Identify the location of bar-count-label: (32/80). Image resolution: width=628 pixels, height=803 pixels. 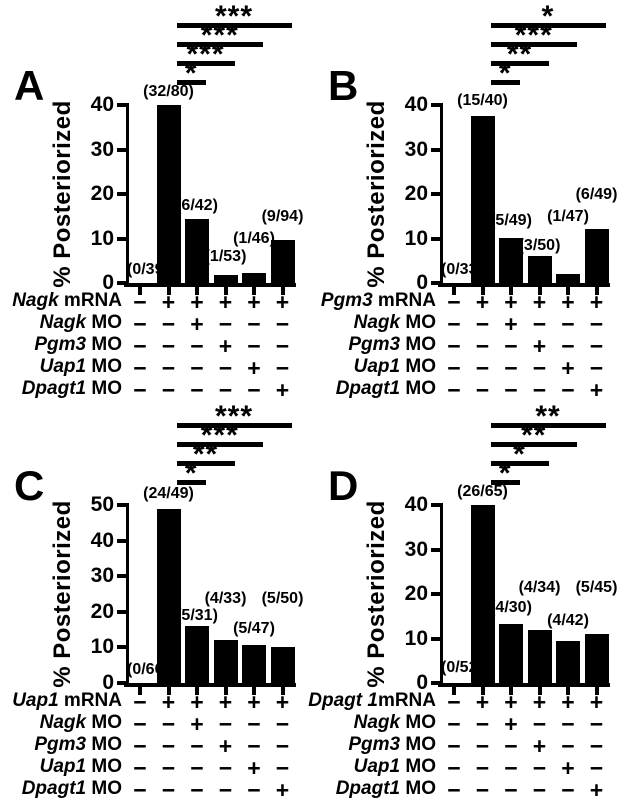
(168, 92).